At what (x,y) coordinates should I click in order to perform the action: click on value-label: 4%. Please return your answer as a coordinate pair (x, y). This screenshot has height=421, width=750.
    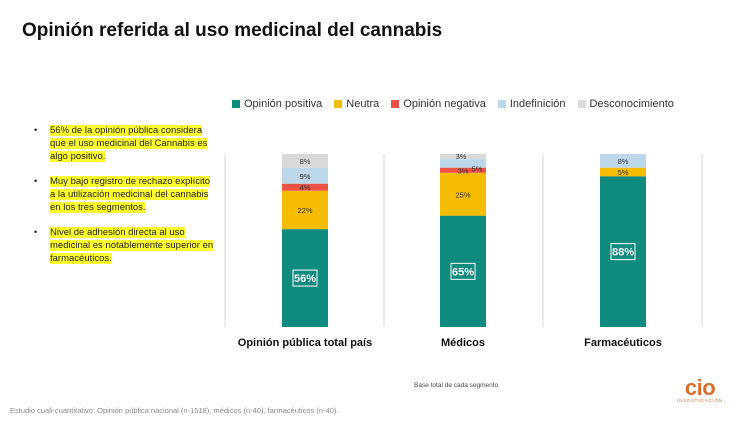
    Looking at the image, I should click on (305, 187).